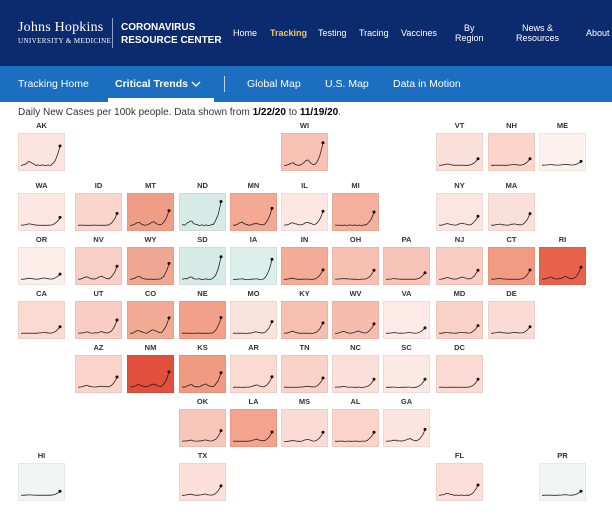 This screenshot has height=521, width=612. What do you see at coordinates (61, 27) in the screenshot?
I see `logo-title: Johns Hopkins` at bounding box center [61, 27].